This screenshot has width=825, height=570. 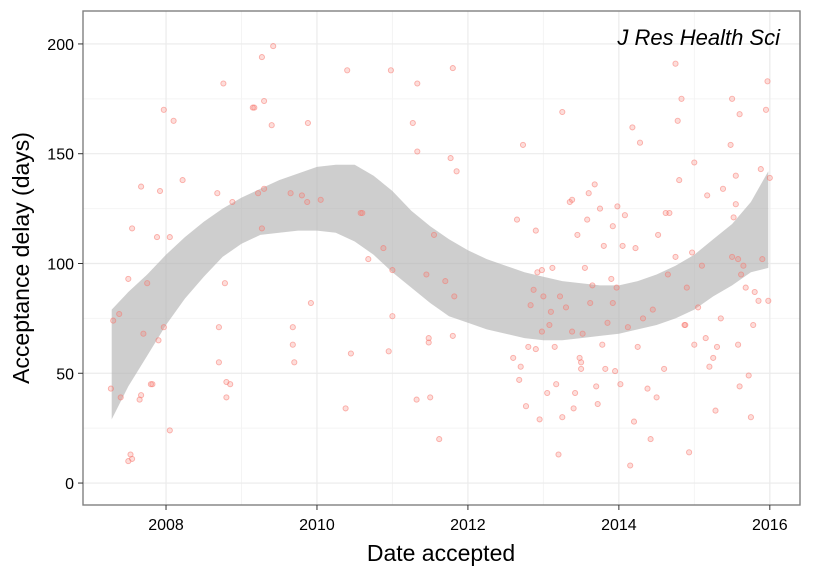 I want to click on x-tick-label: 2012, so click(x=468, y=525).